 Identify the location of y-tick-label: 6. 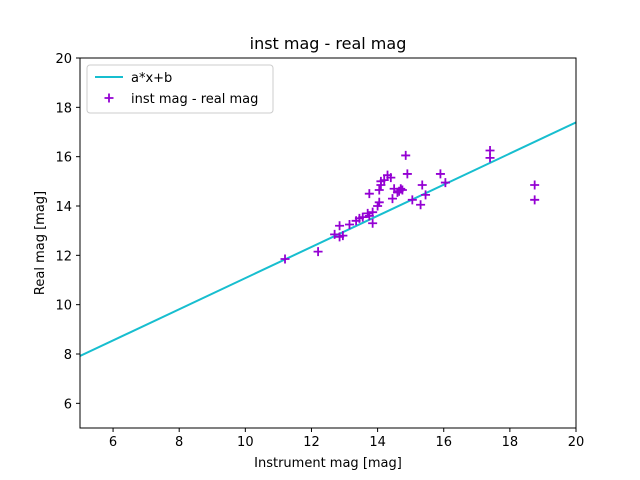
(68, 404).